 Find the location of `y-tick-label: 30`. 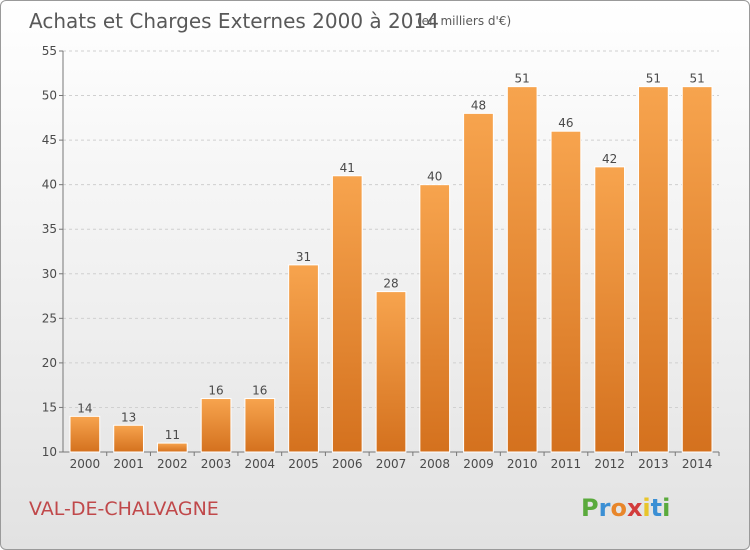

y-tick-label: 30 is located at coordinates (49, 274).